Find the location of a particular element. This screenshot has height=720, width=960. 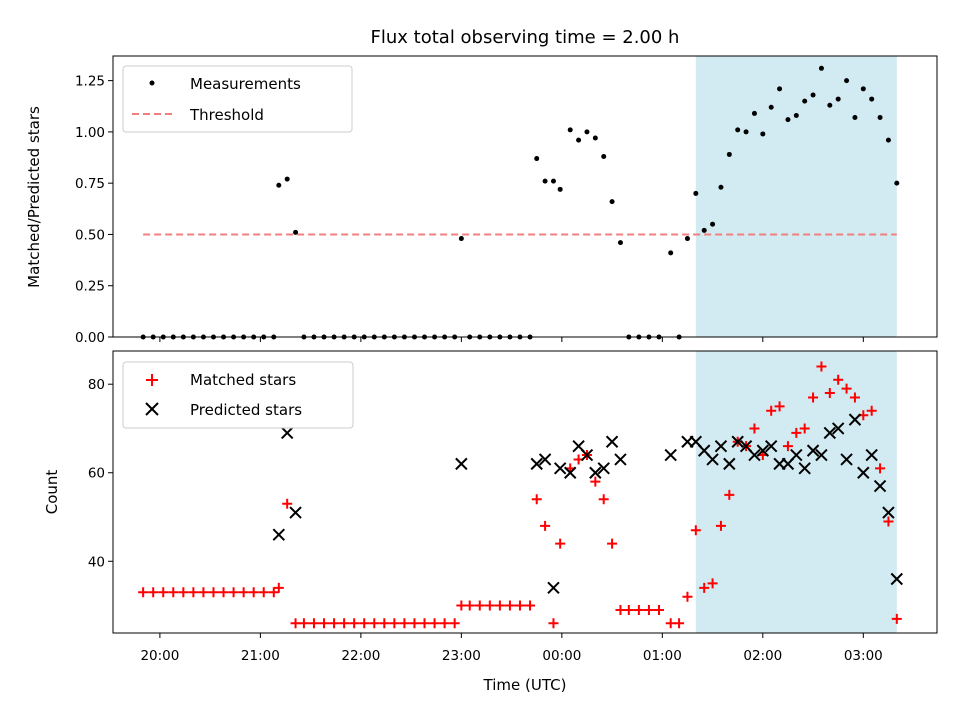

top-legend-box is located at coordinates (237, 99).